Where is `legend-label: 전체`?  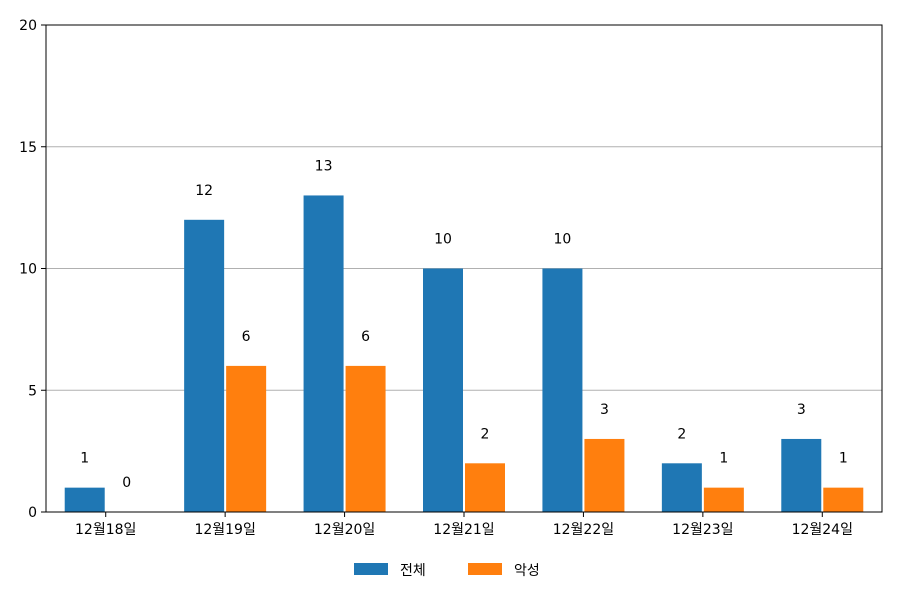
legend-label: 전체 is located at coordinates (413, 571).